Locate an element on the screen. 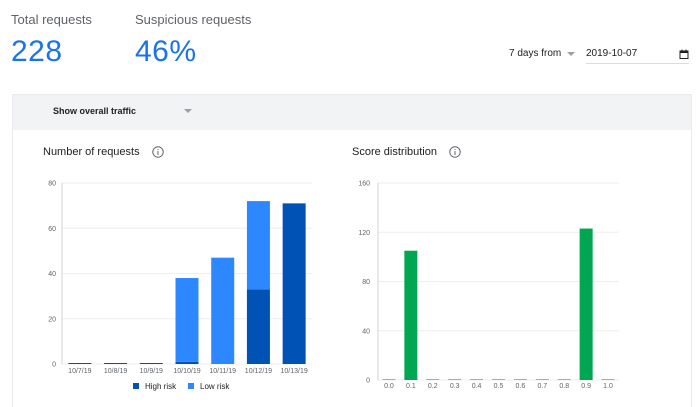  x-tick-label: 10/8/19 is located at coordinates (115, 371).